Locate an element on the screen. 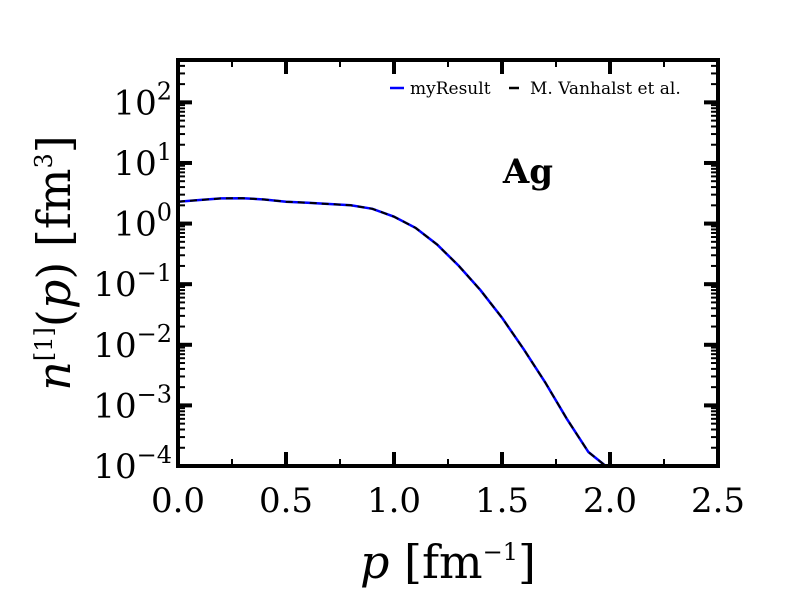 Image resolution: width=800 pixels, height=600 pixels. y-tick-label: 10⁻³ is located at coordinates (132, 403).